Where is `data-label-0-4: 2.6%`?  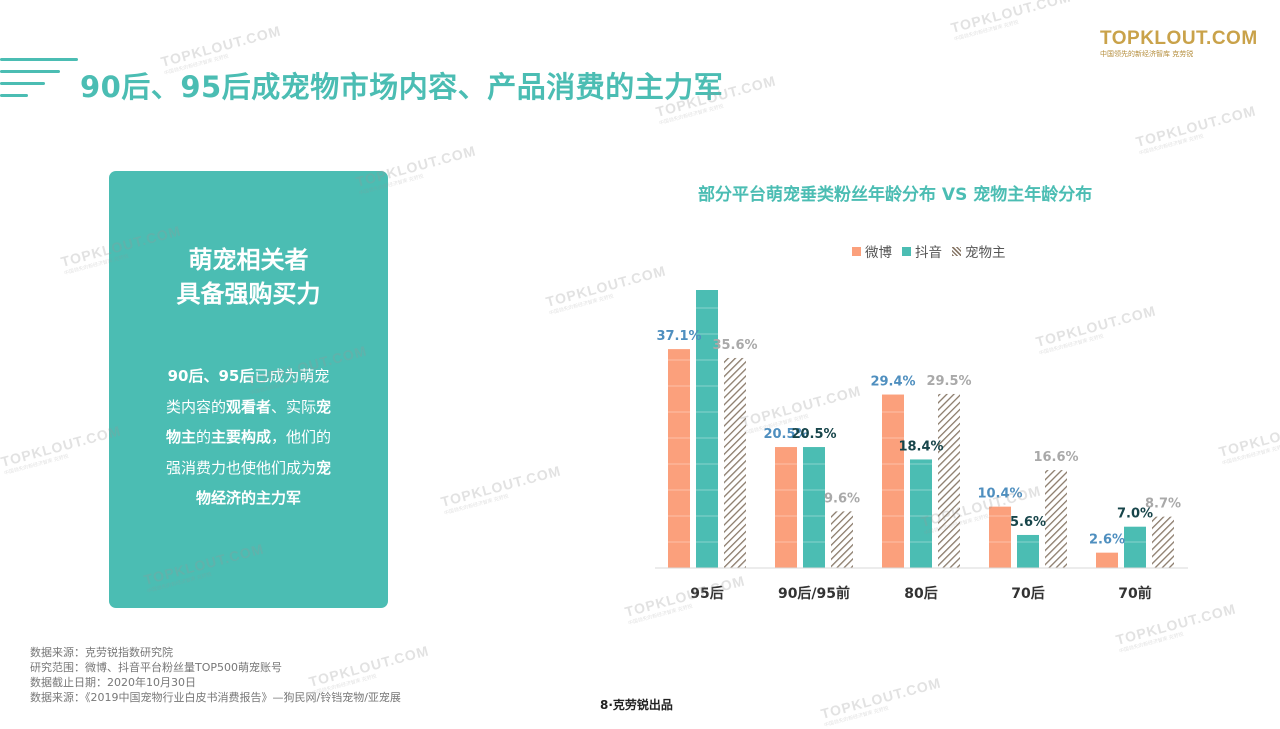
data-label-0-4: 2.6% is located at coordinates (1107, 540).